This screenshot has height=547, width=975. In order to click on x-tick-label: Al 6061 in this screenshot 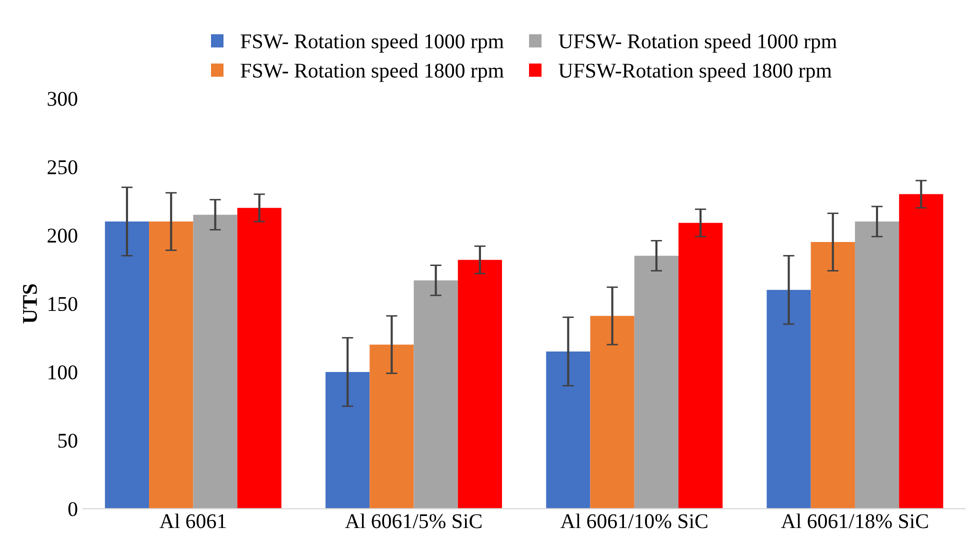, I will do `click(193, 521)`.